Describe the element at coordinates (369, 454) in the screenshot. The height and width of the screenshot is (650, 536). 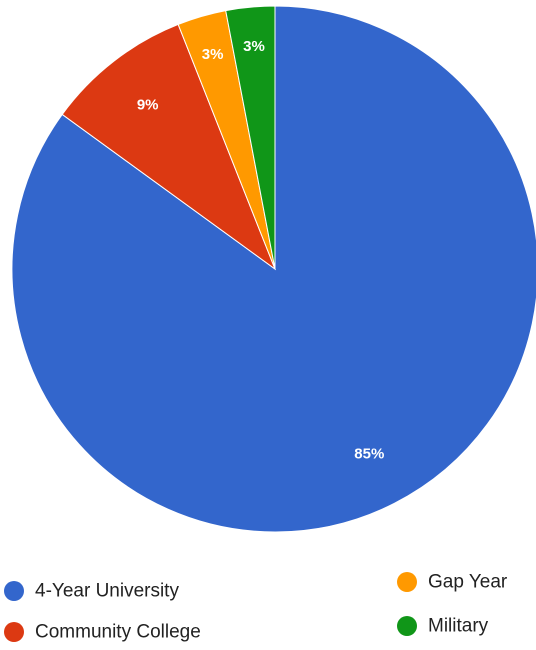
I see `slice-label-4-year-university: 85%` at that location.